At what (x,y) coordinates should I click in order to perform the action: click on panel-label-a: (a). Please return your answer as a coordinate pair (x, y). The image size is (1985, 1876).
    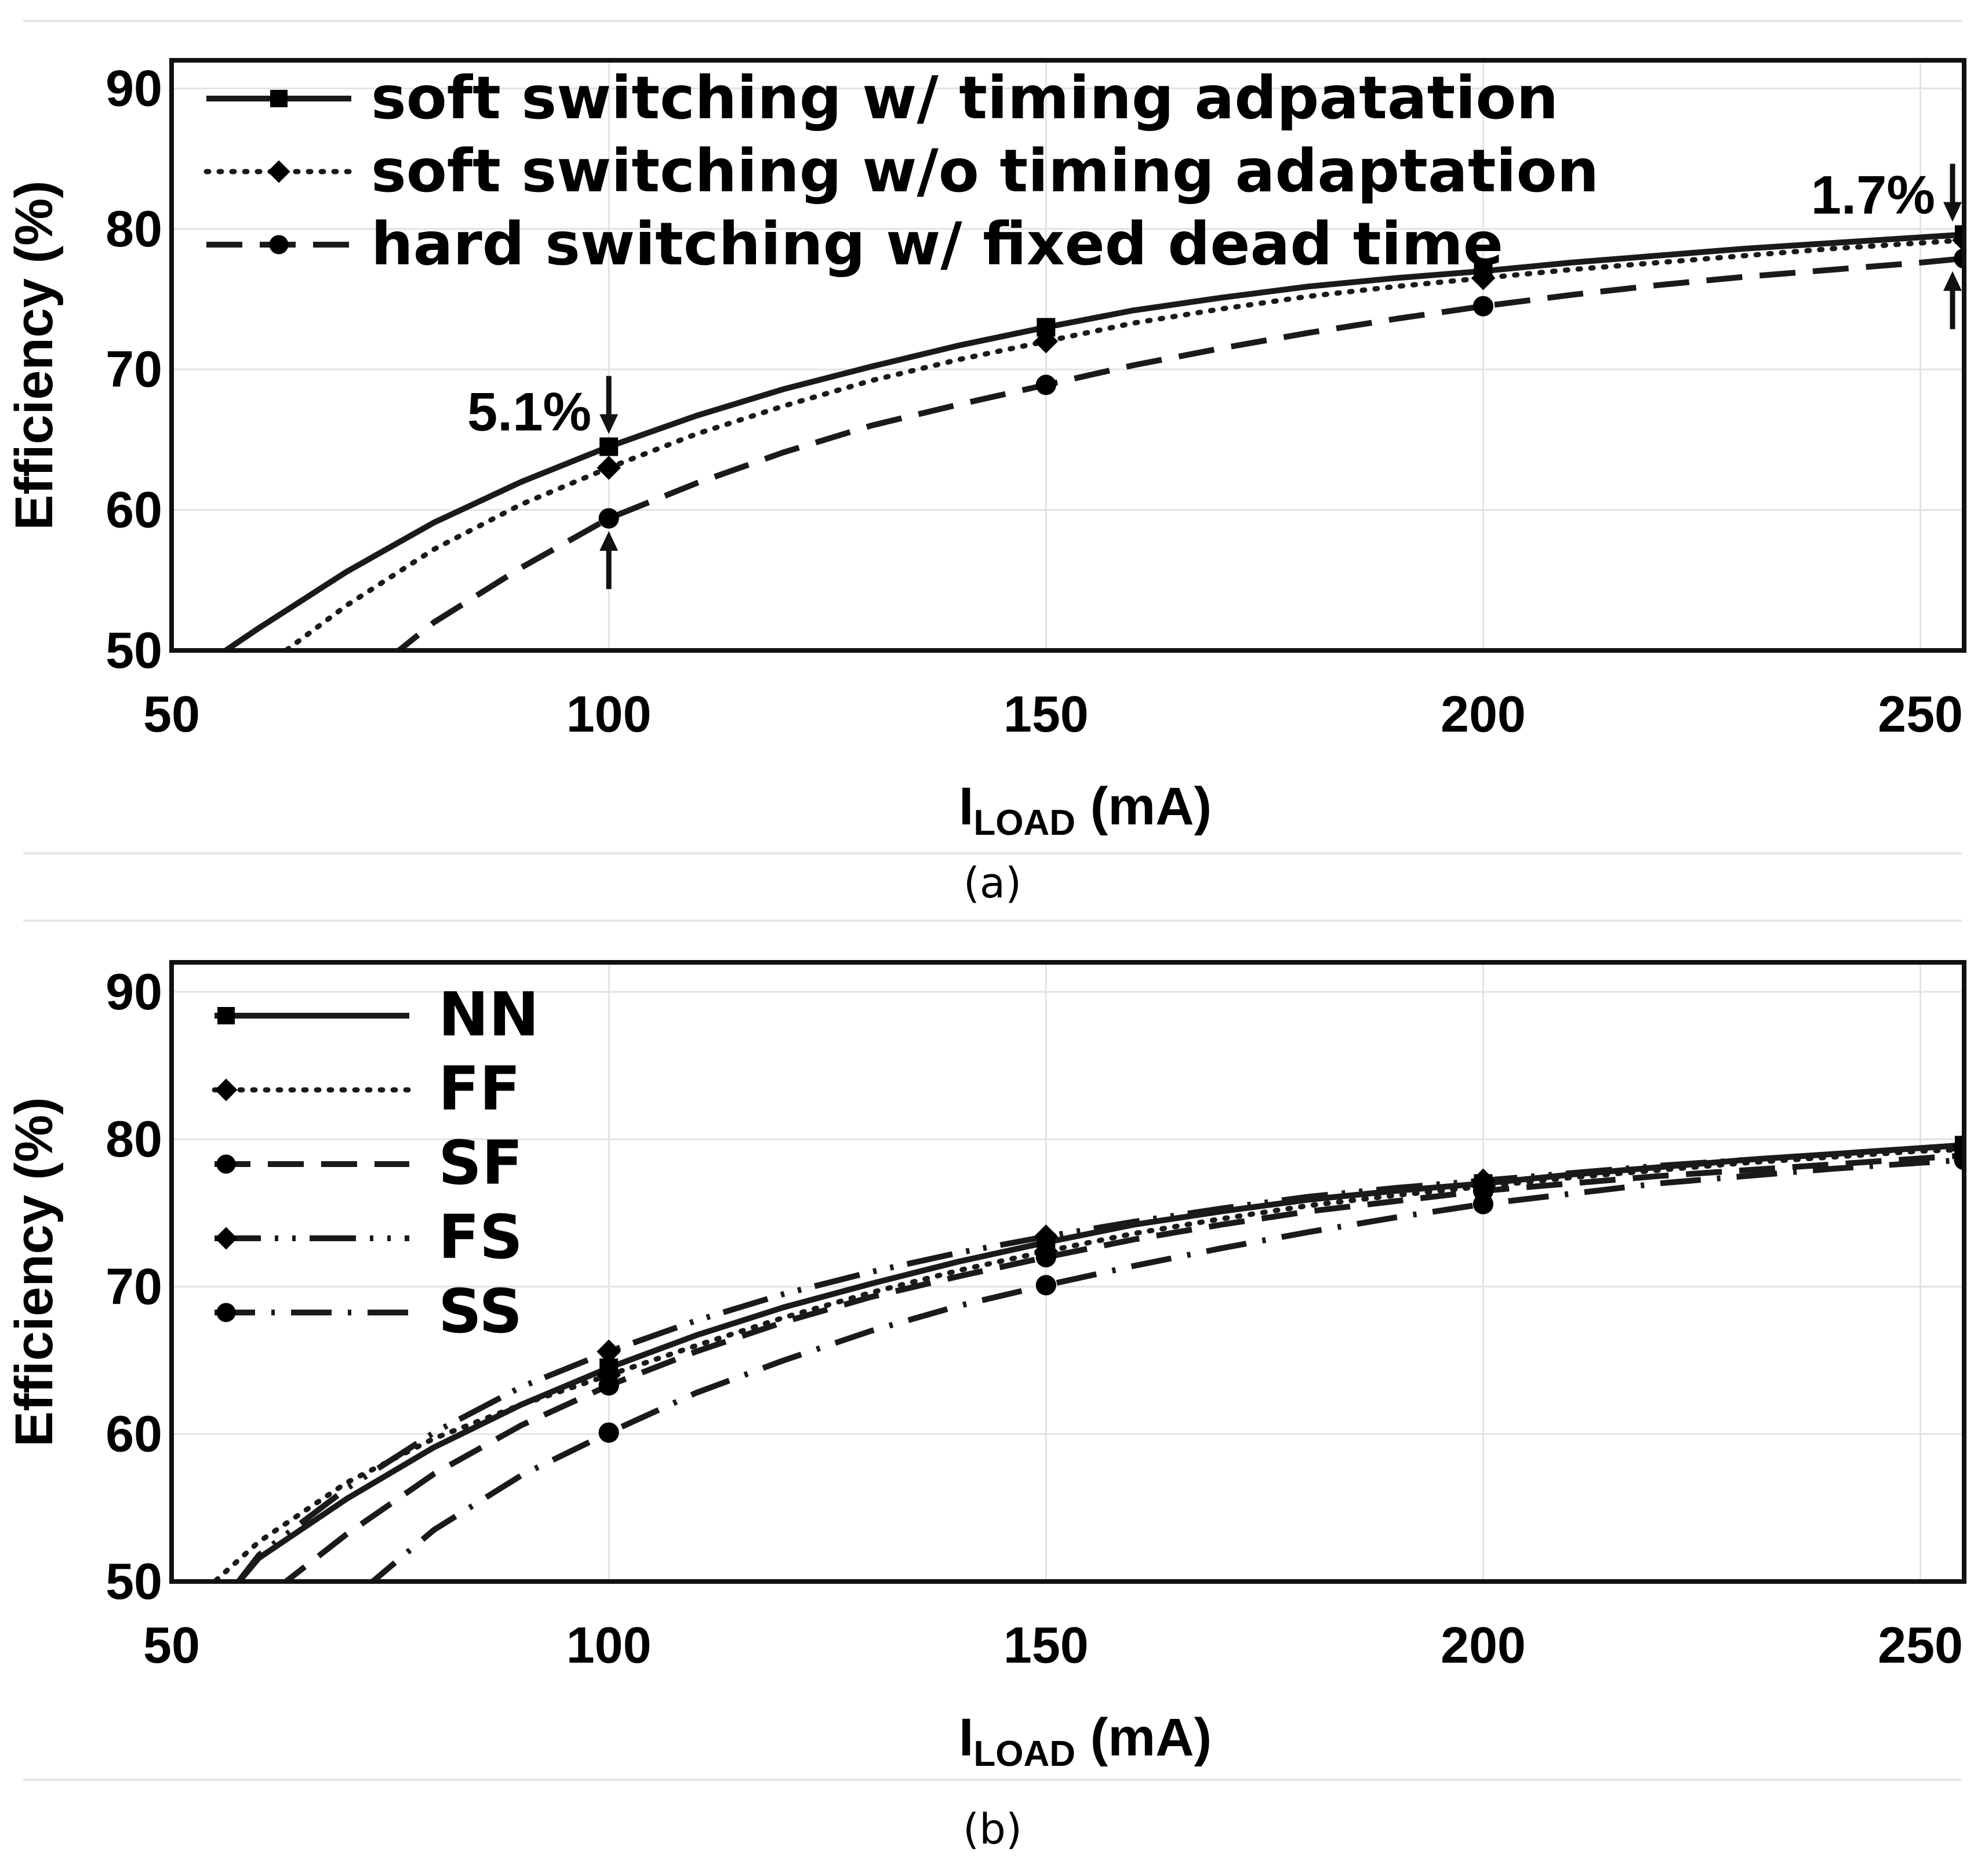
    Looking at the image, I should click on (993, 883).